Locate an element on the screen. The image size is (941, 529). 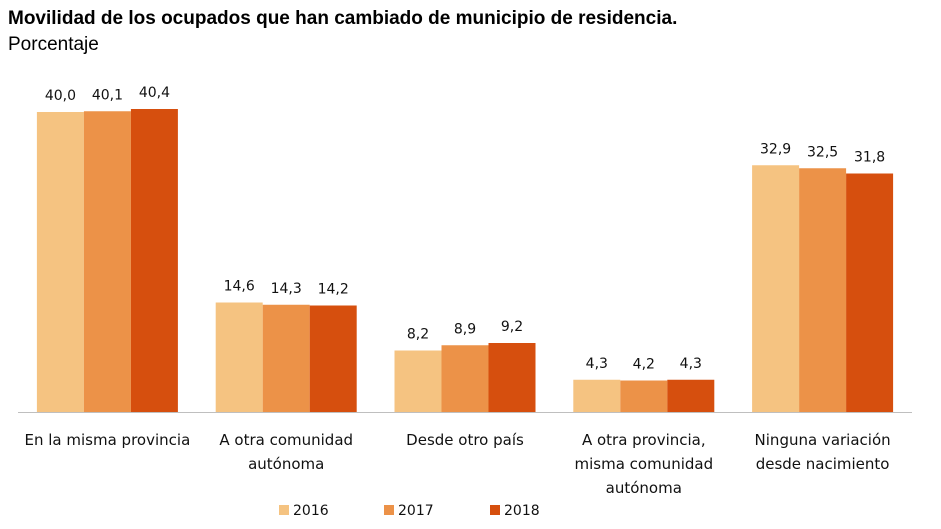
data-label-2017-0: 40,1 is located at coordinates (107, 95).